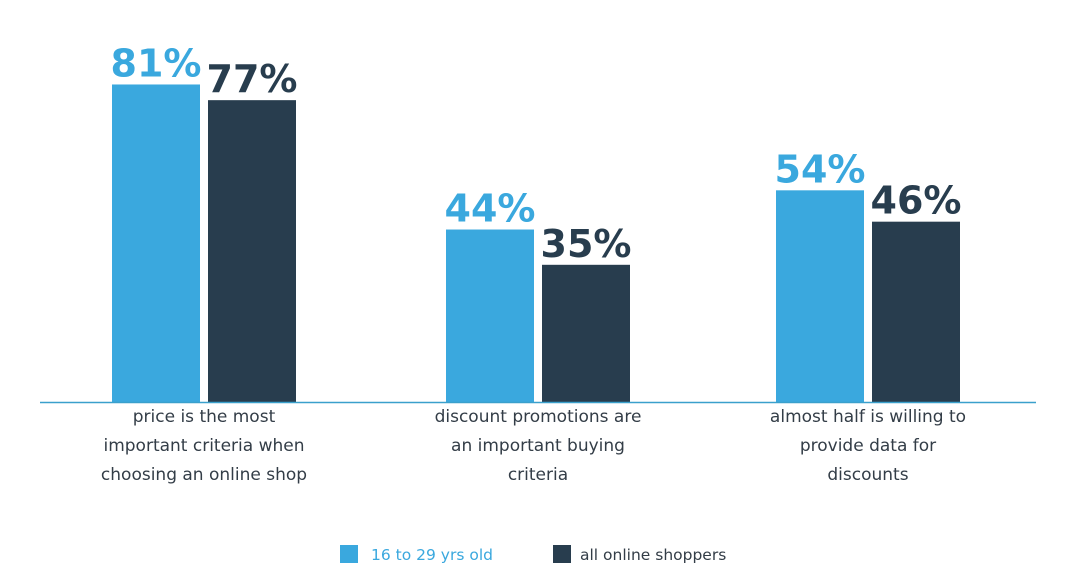  What do you see at coordinates (203, 446) in the screenshot?
I see `category-label-line: important criteria when` at bounding box center [203, 446].